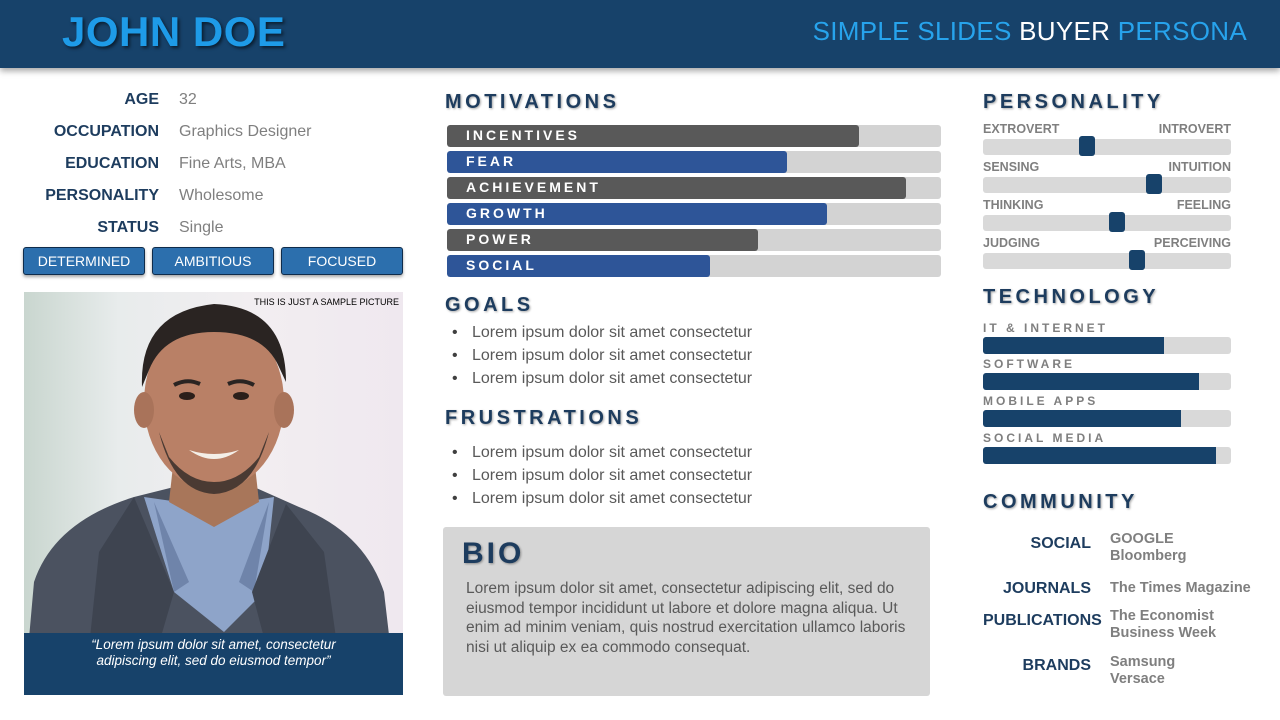  What do you see at coordinates (174, 31) in the screenshot?
I see `persona-name: JOHN DOE` at bounding box center [174, 31].